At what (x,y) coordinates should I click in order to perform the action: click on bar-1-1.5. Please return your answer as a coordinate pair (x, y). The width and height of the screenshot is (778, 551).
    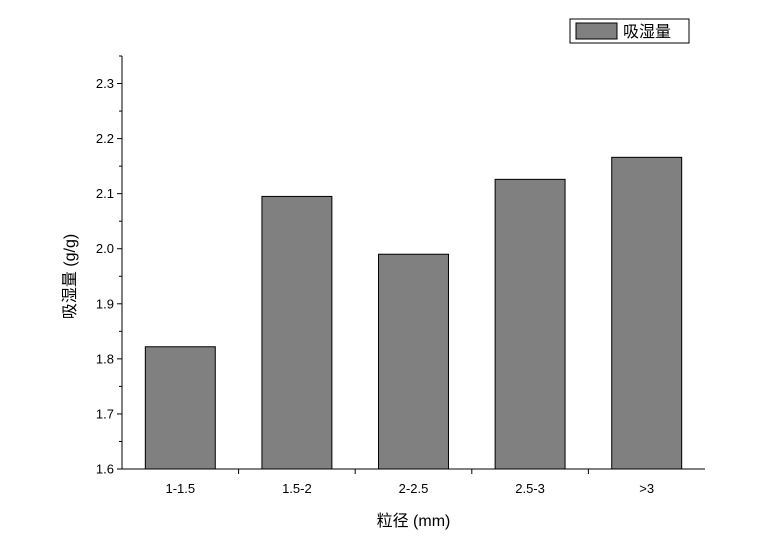
    Looking at the image, I should click on (180, 408).